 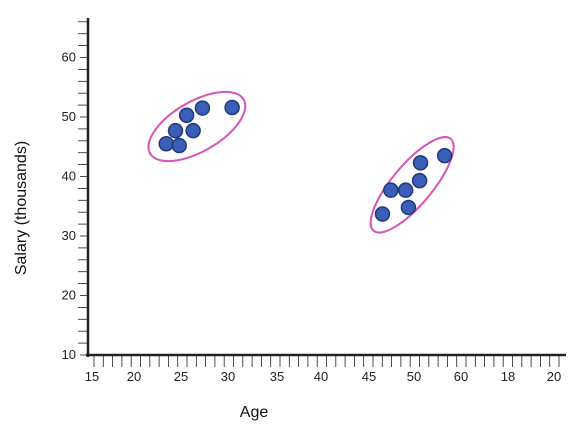 I want to click on x-tick-label: 45, so click(x=369, y=376).